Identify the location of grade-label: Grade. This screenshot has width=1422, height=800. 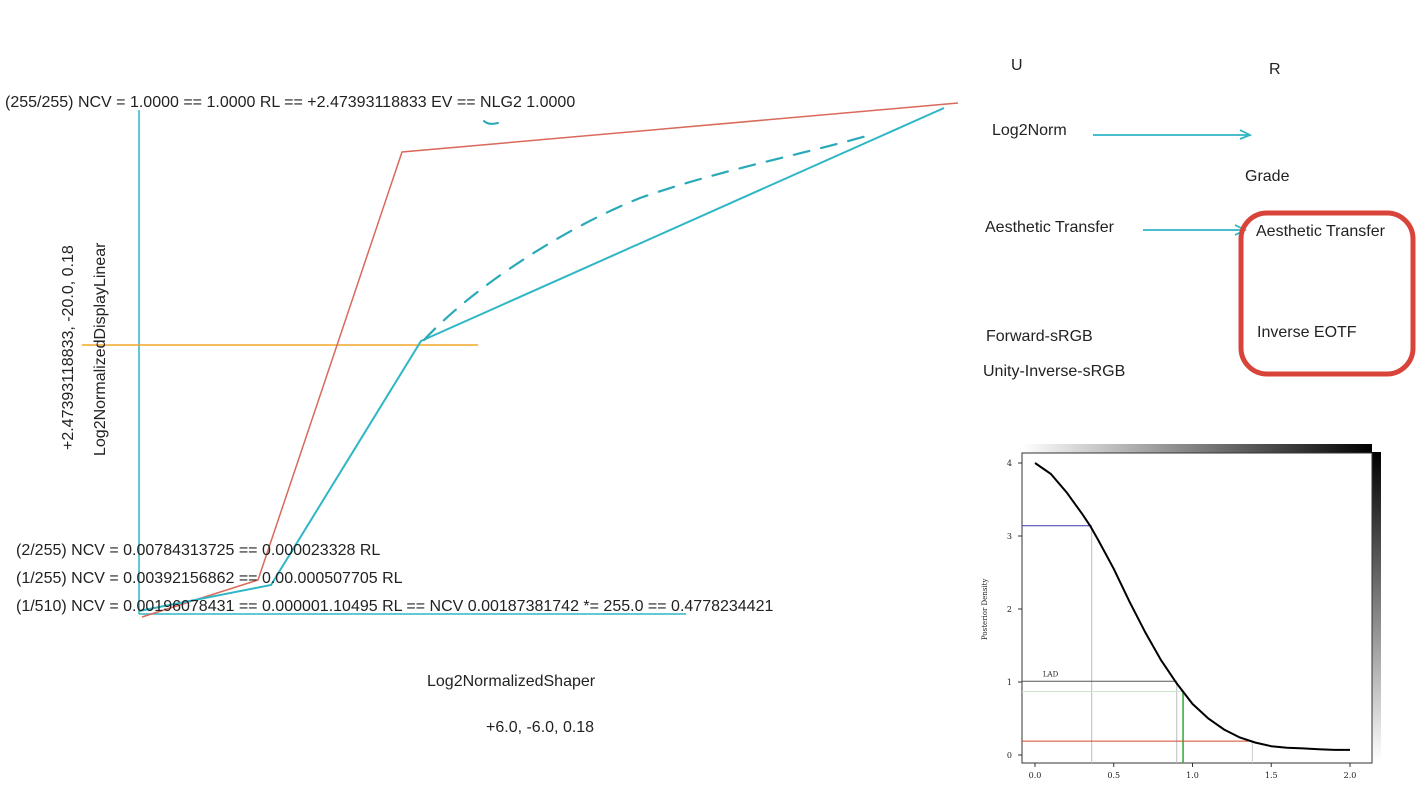
(1267, 176).